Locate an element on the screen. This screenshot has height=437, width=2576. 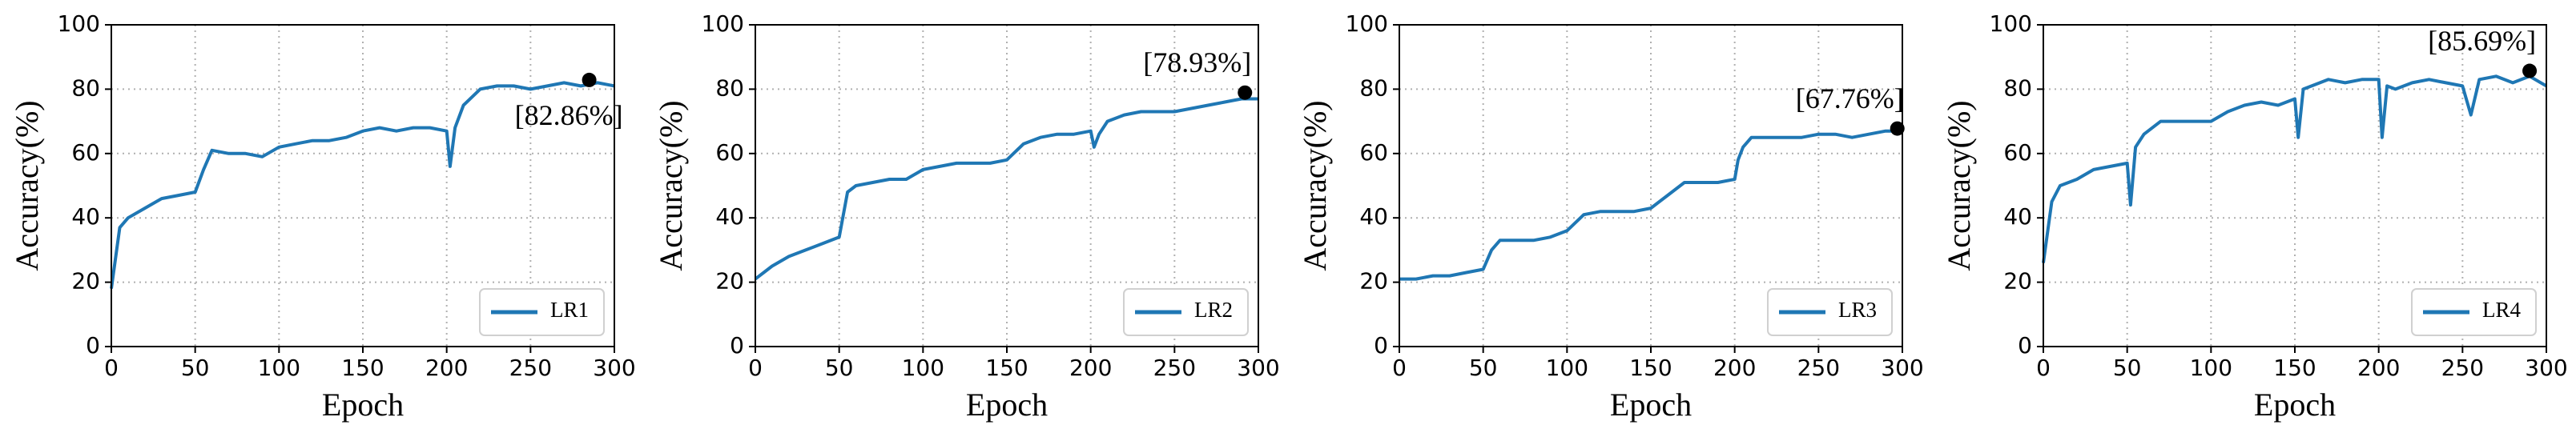
annotation-label: [78.93%] is located at coordinates (1197, 62).